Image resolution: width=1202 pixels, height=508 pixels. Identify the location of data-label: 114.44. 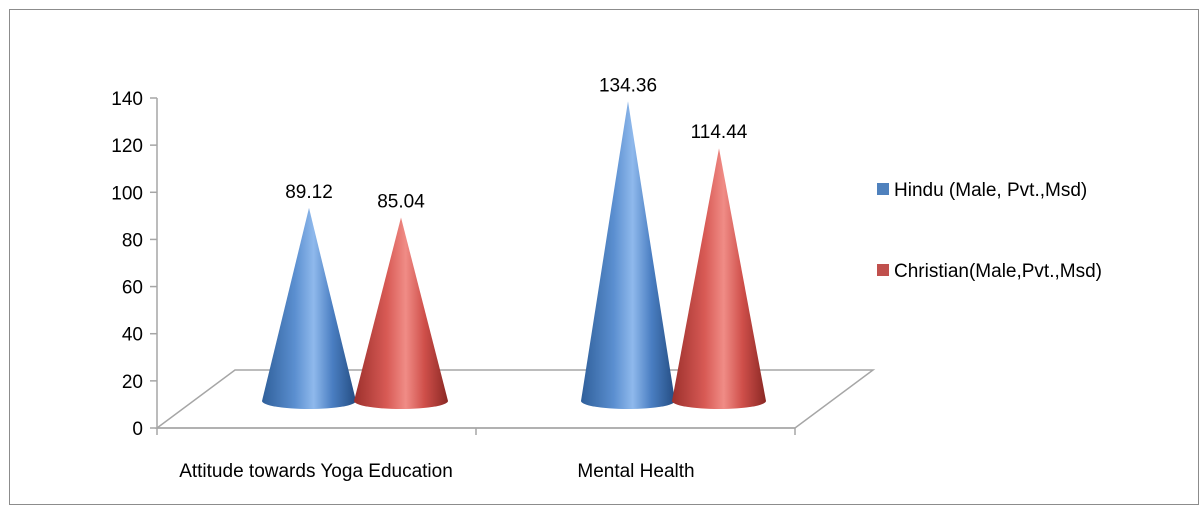
(719, 132).